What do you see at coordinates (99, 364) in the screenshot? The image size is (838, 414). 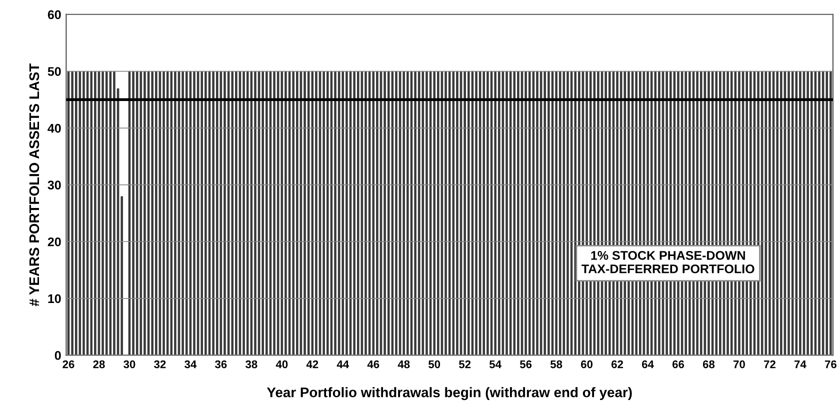 I see `x-tick-label: 28` at bounding box center [99, 364].